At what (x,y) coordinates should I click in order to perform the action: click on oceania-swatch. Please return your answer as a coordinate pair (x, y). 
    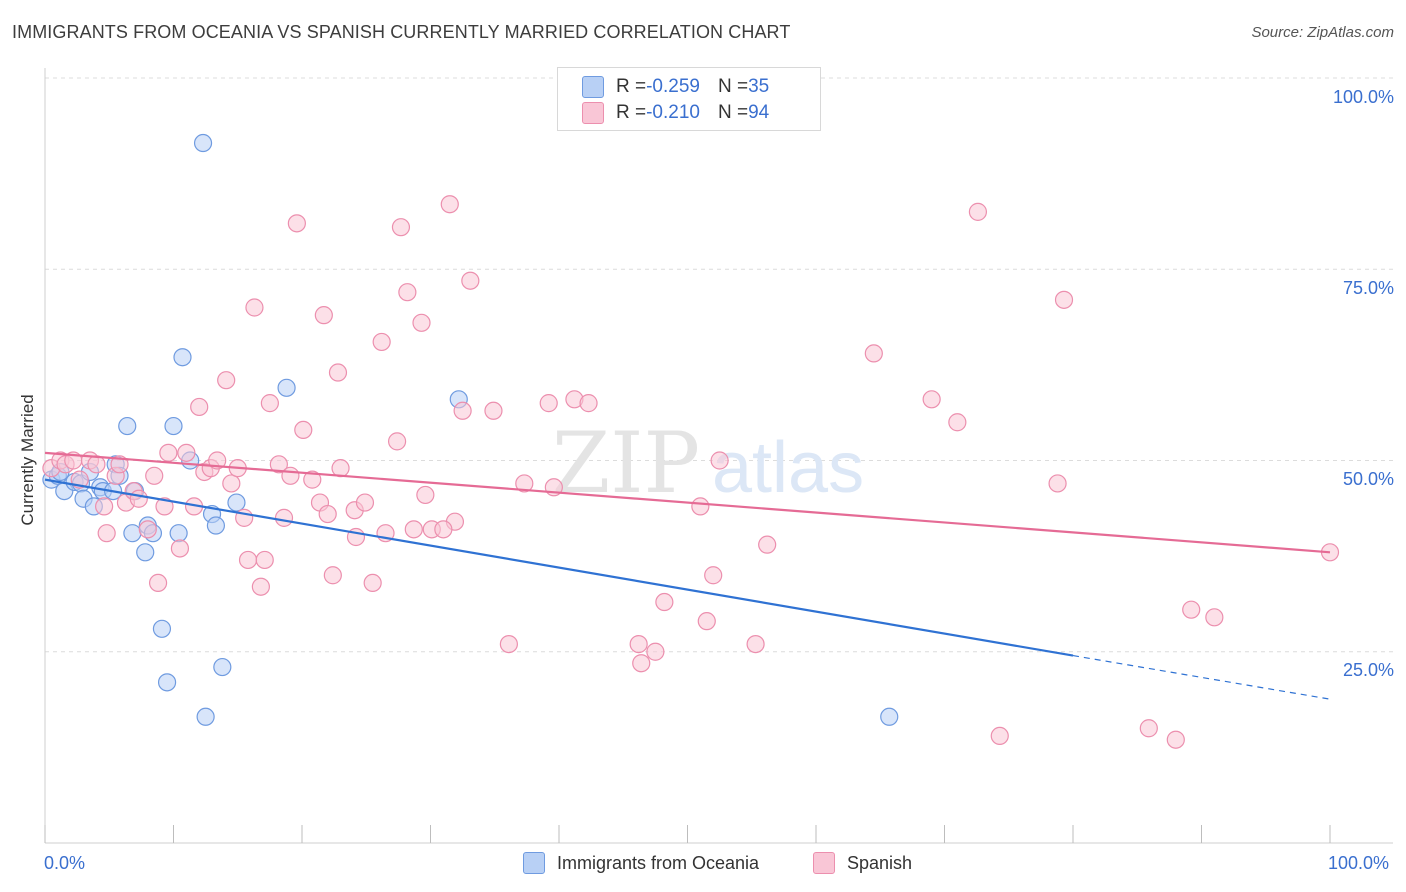
    Looking at the image, I should click on (593, 87).